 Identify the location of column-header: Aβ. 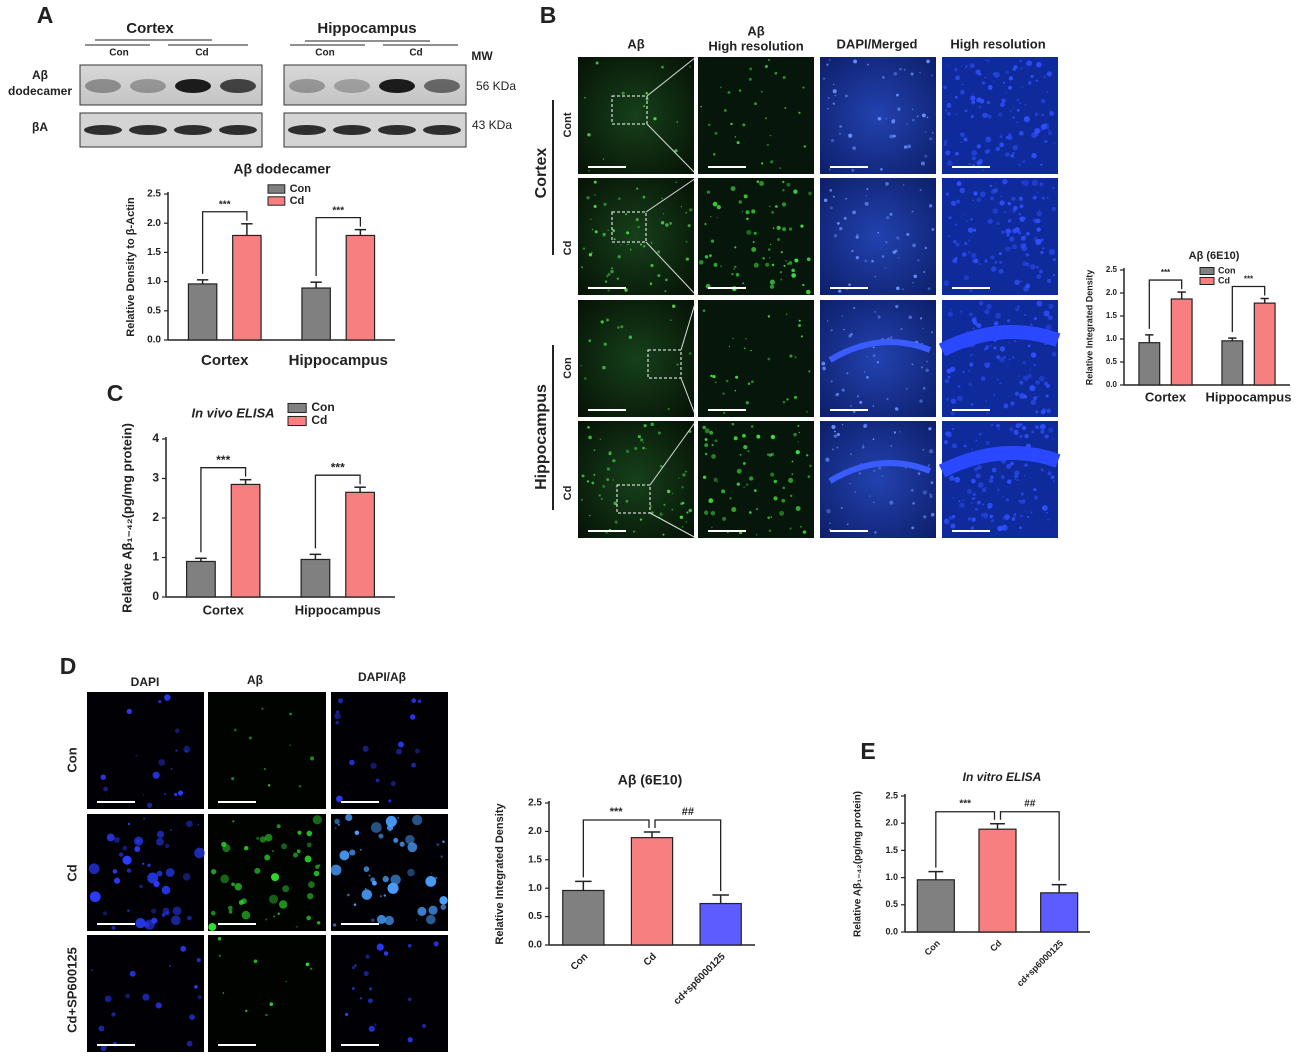
(755, 30).